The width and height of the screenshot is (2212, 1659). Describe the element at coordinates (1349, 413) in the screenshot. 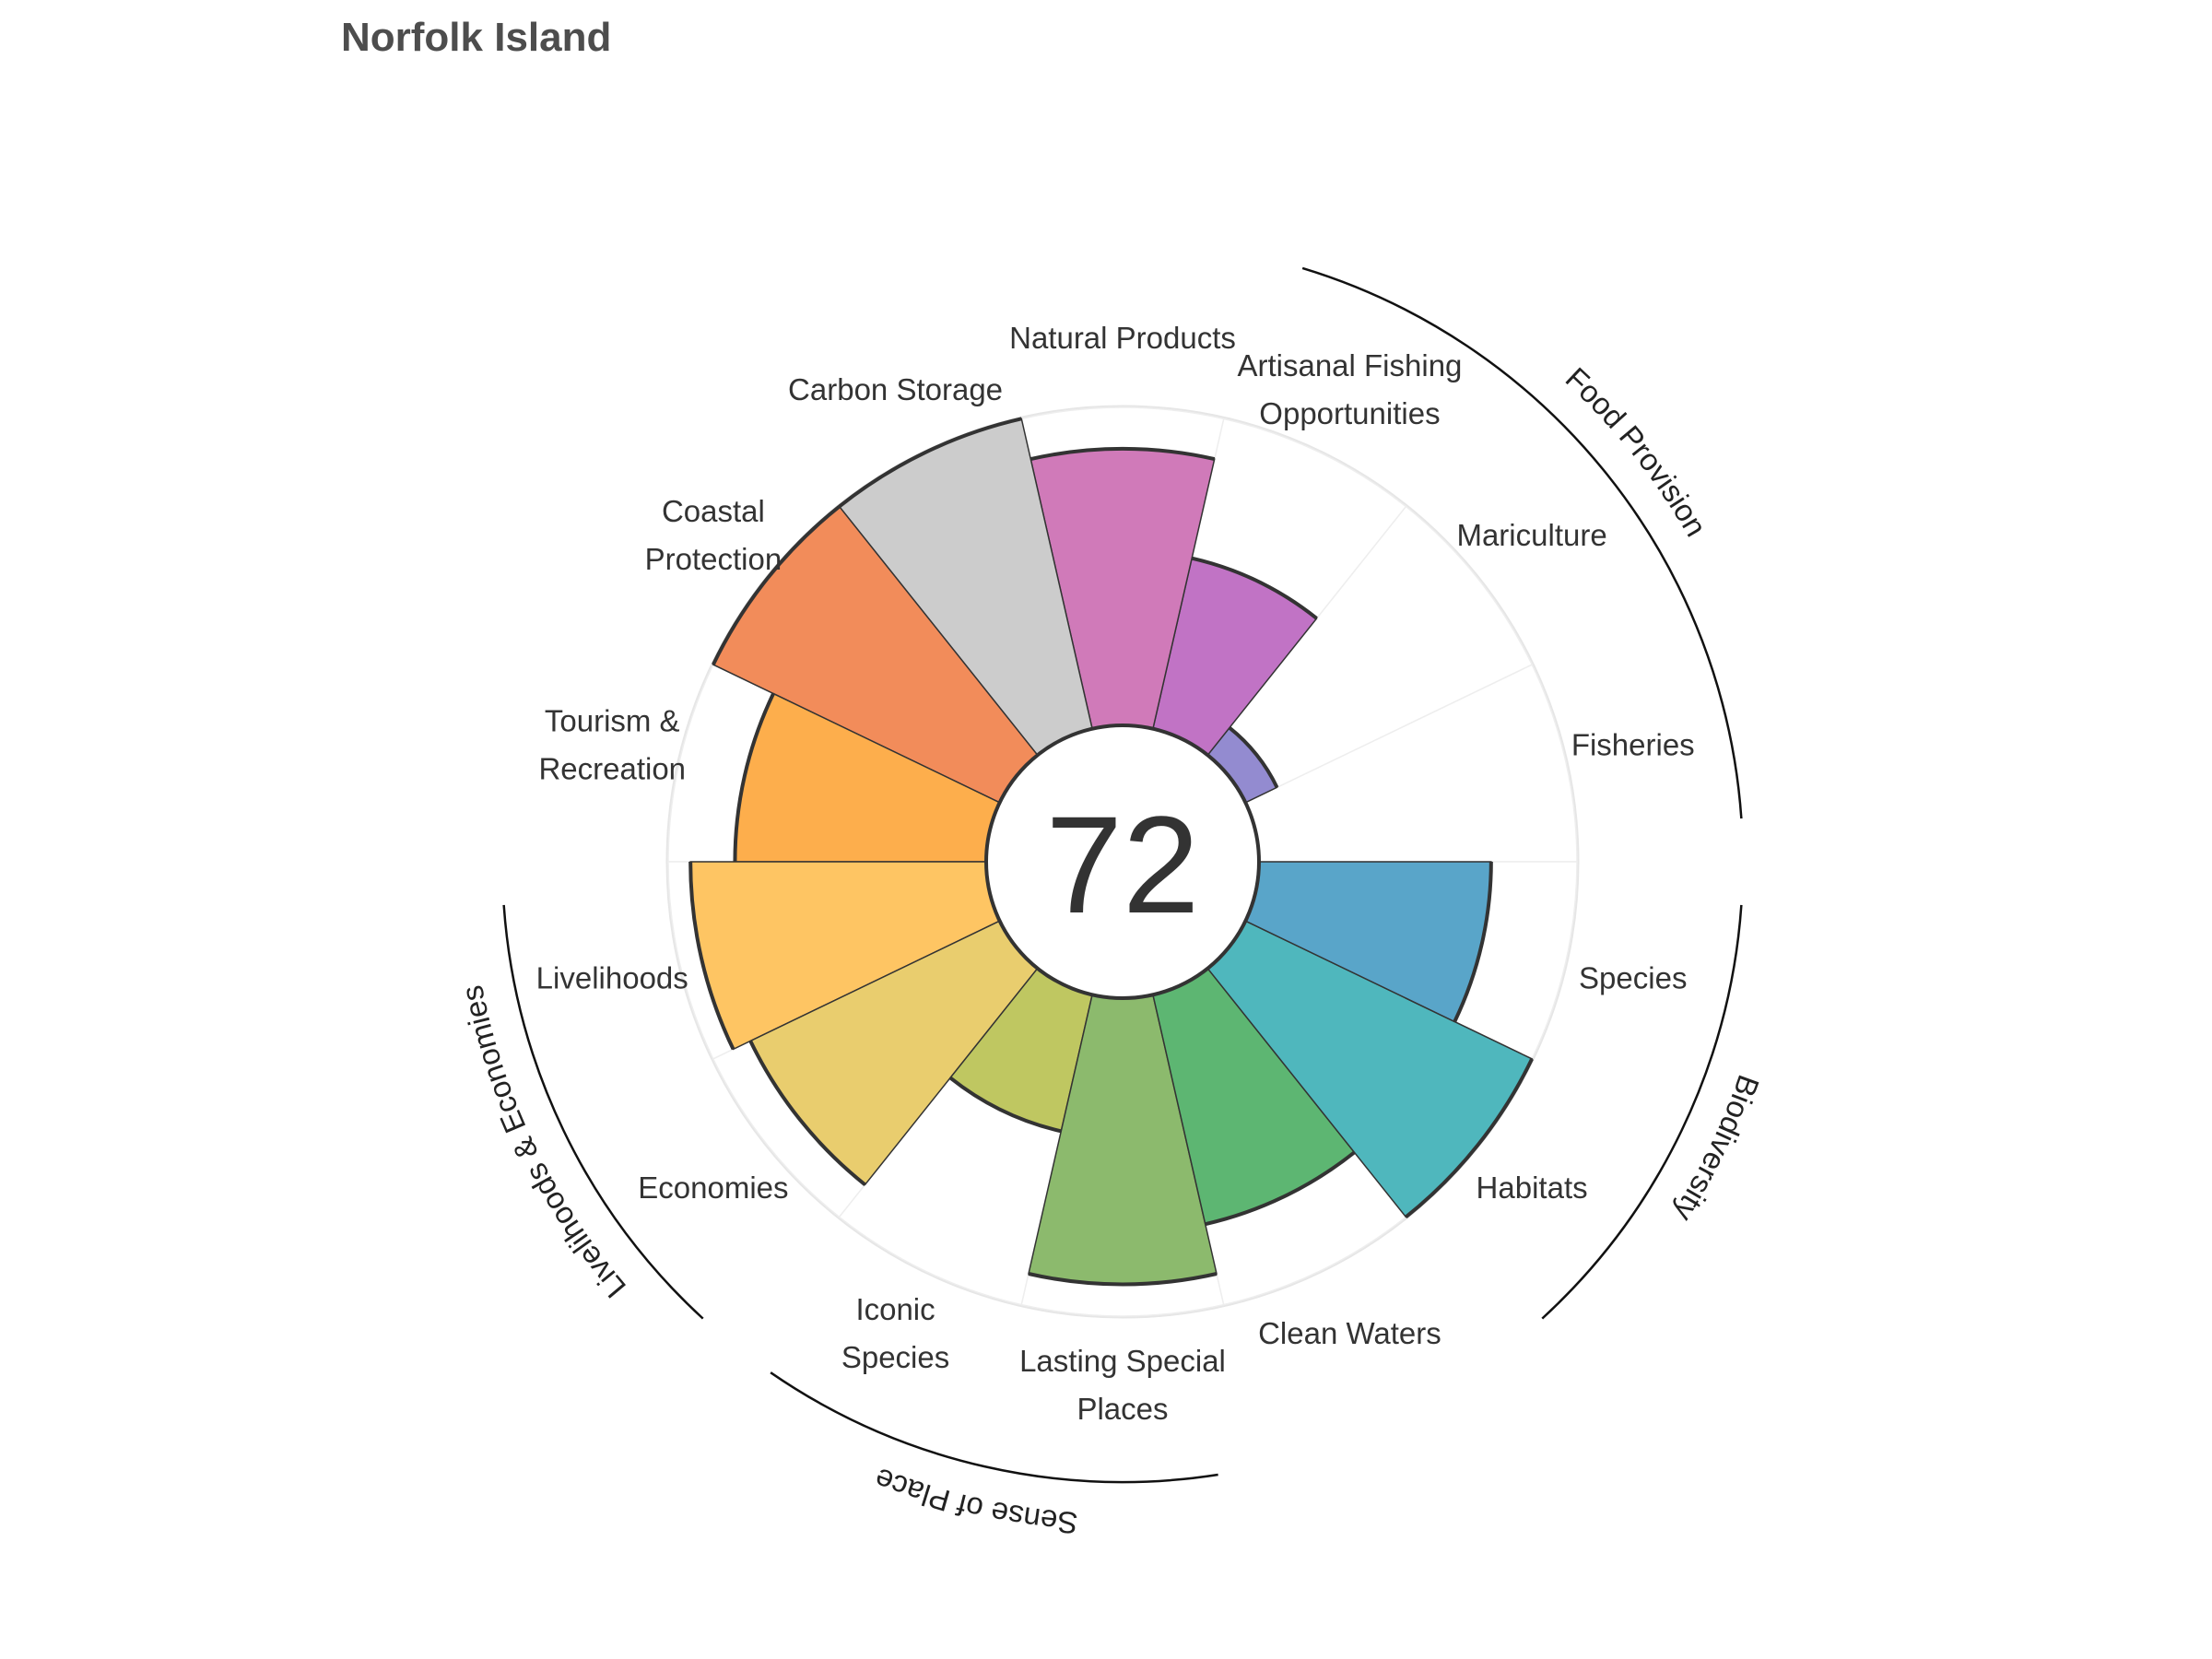

I see `label-artisanal-fishing-opportunities-line-2: Opportunities` at that location.